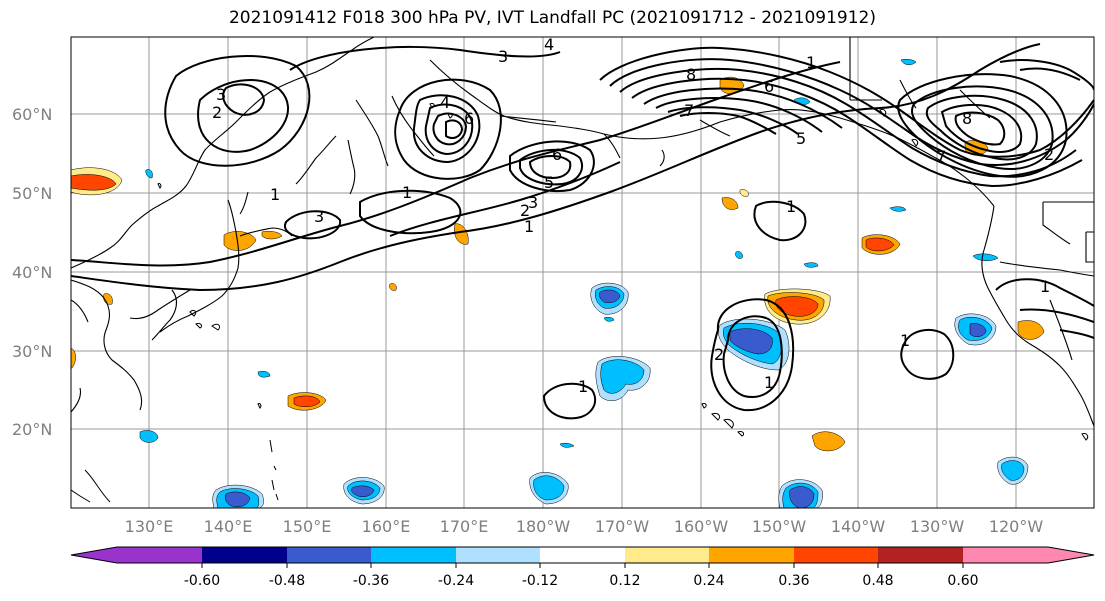  I want to click on colorbar-outline, so click(582, 555).